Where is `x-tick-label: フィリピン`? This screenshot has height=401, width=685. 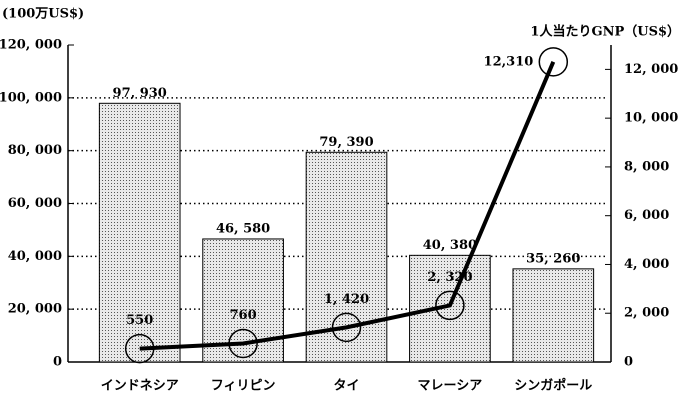
x-tick-label: フィリピン is located at coordinates (243, 386).